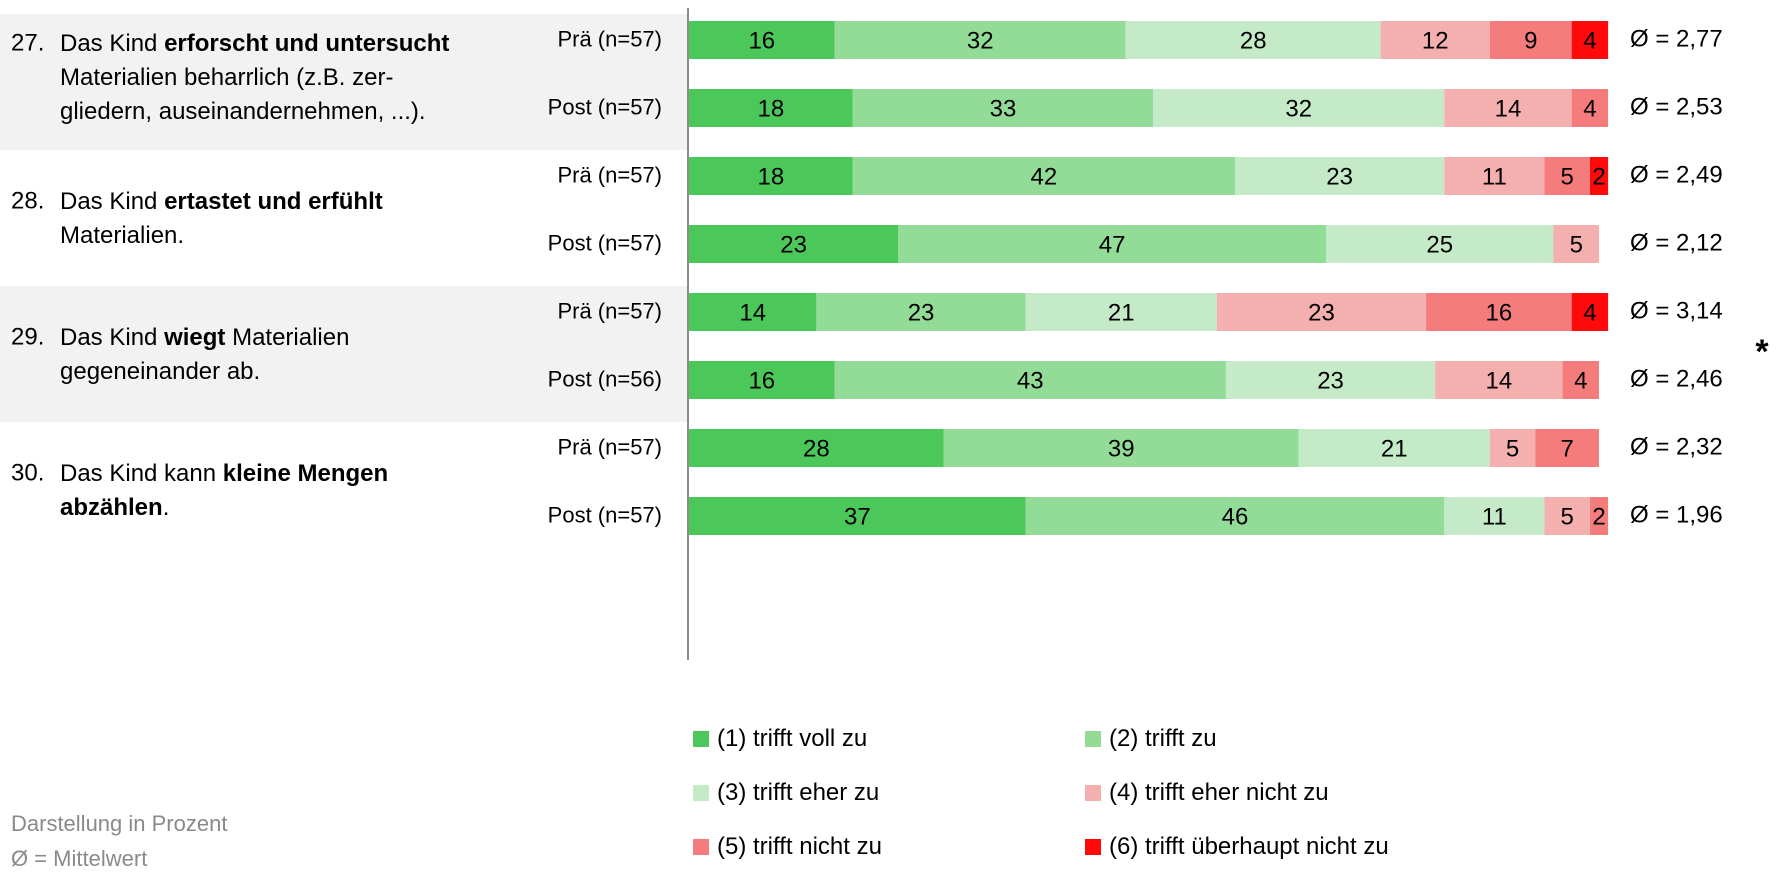 This screenshot has height=872, width=1776. Describe the element at coordinates (243, 111) in the screenshot. I see `item-text-line: gliedern, auseinandernehmen, ...).` at that location.